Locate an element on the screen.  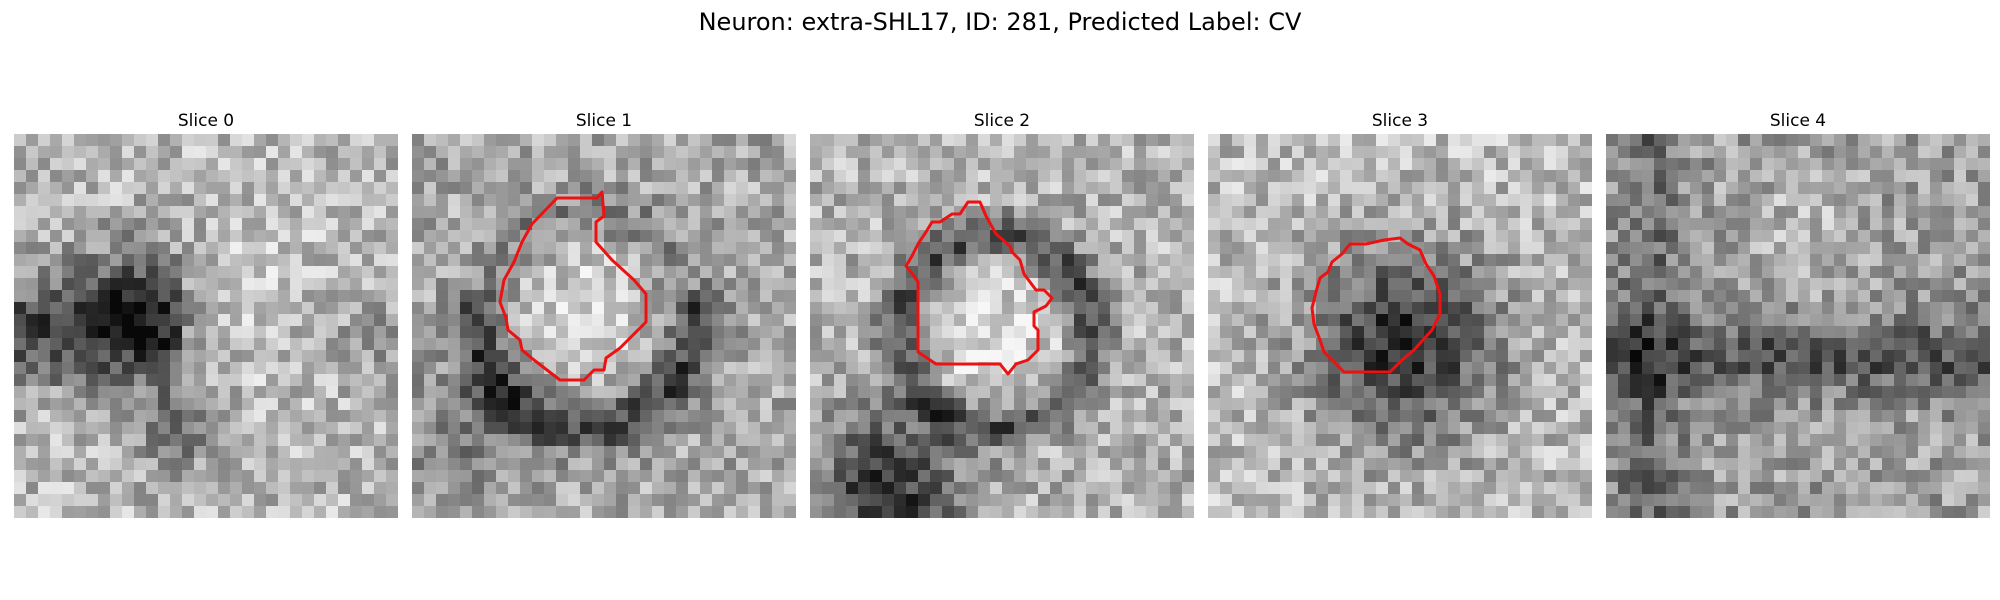
slice-panel-1: Slice 1 is located at coordinates (604, 313).